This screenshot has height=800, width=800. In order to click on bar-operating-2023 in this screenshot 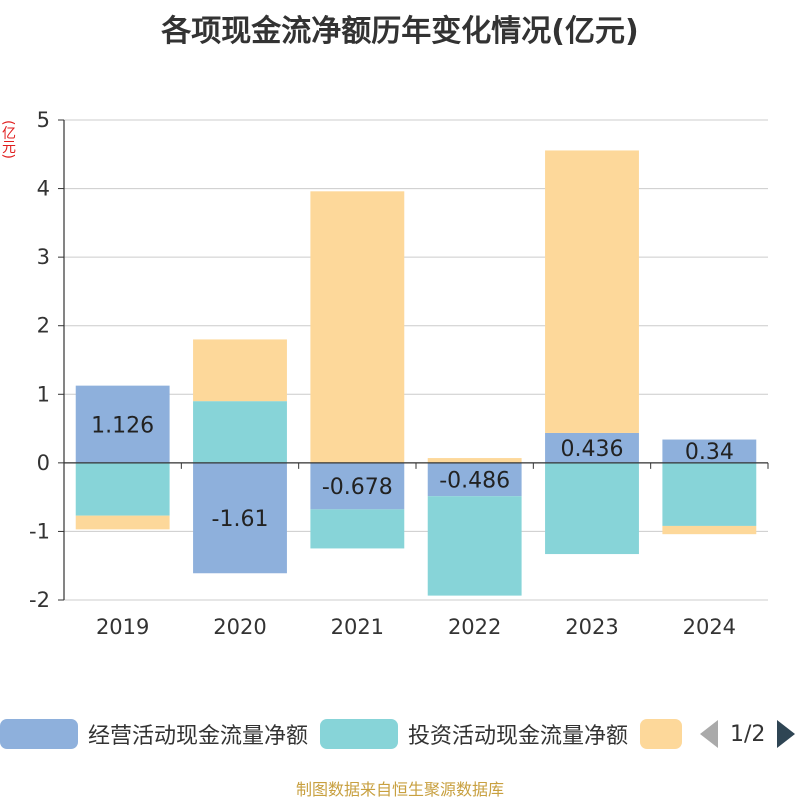, I will do `click(592, 447)`.